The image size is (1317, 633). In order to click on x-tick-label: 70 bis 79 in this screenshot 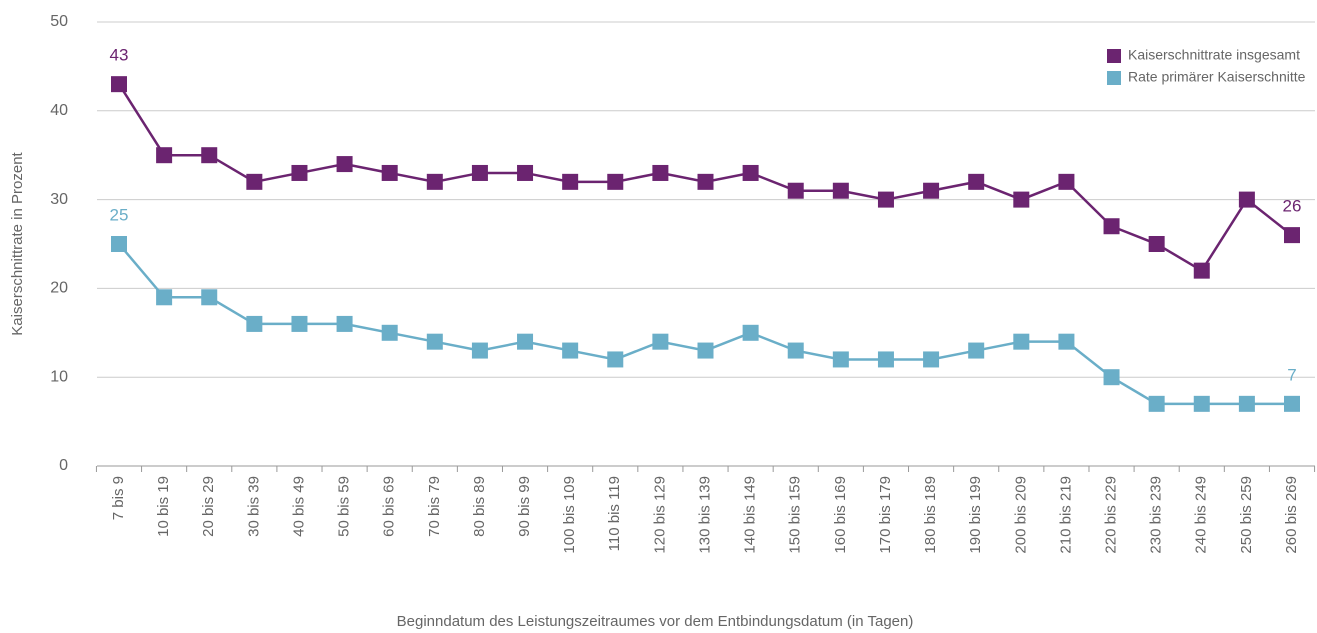, I will do `click(434, 506)`.